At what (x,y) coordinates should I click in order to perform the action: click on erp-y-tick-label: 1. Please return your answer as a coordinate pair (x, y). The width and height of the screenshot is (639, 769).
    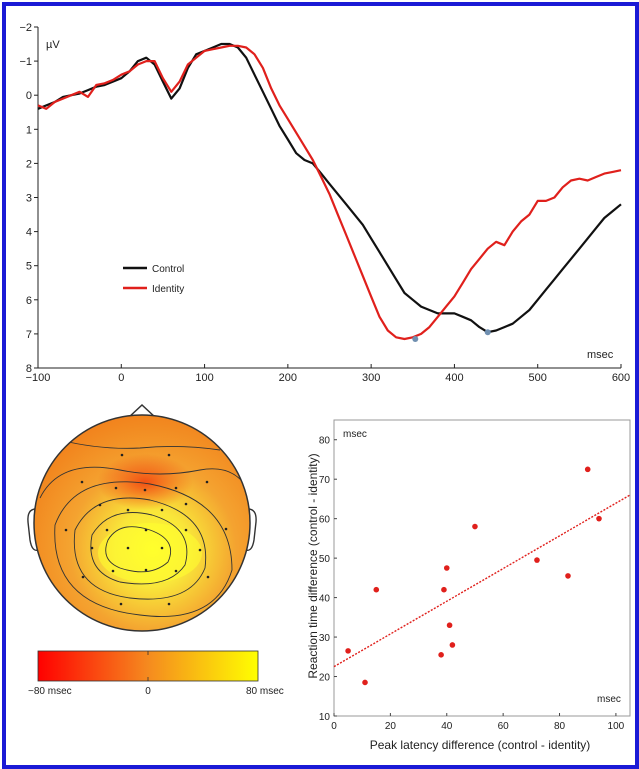
    Looking at the image, I should click on (29, 130).